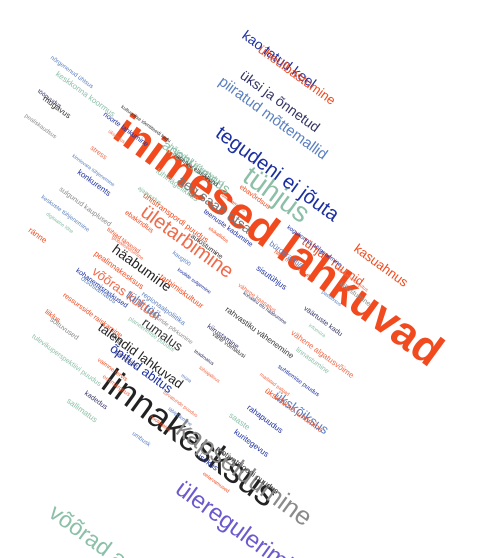  What do you see at coordinates (209, 375) in the screenshot?
I see `cloud-word: lühiajalisus` at bounding box center [209, 375].